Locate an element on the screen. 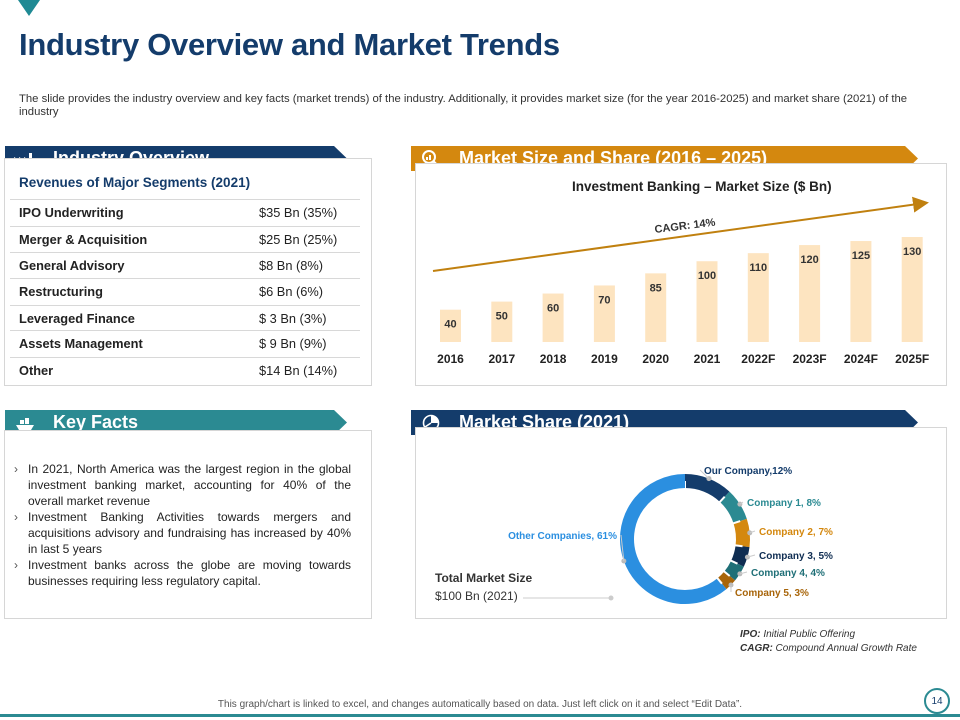 This screenshot has height=720, width=960. bar-2016 is located at coordinates (450, 325).